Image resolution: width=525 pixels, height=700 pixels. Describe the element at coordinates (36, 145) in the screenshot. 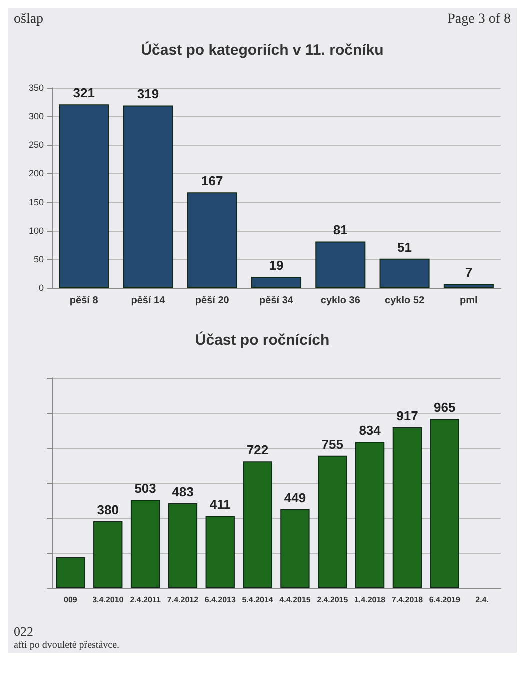

I see `y-tick-label: 250` at that location.